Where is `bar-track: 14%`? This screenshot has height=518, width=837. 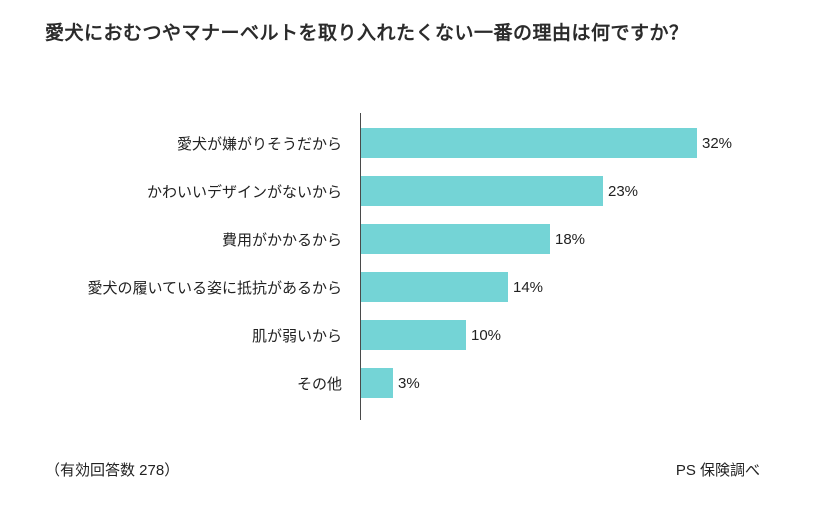
bar-track: 14% is located at coordinates (452, 287).